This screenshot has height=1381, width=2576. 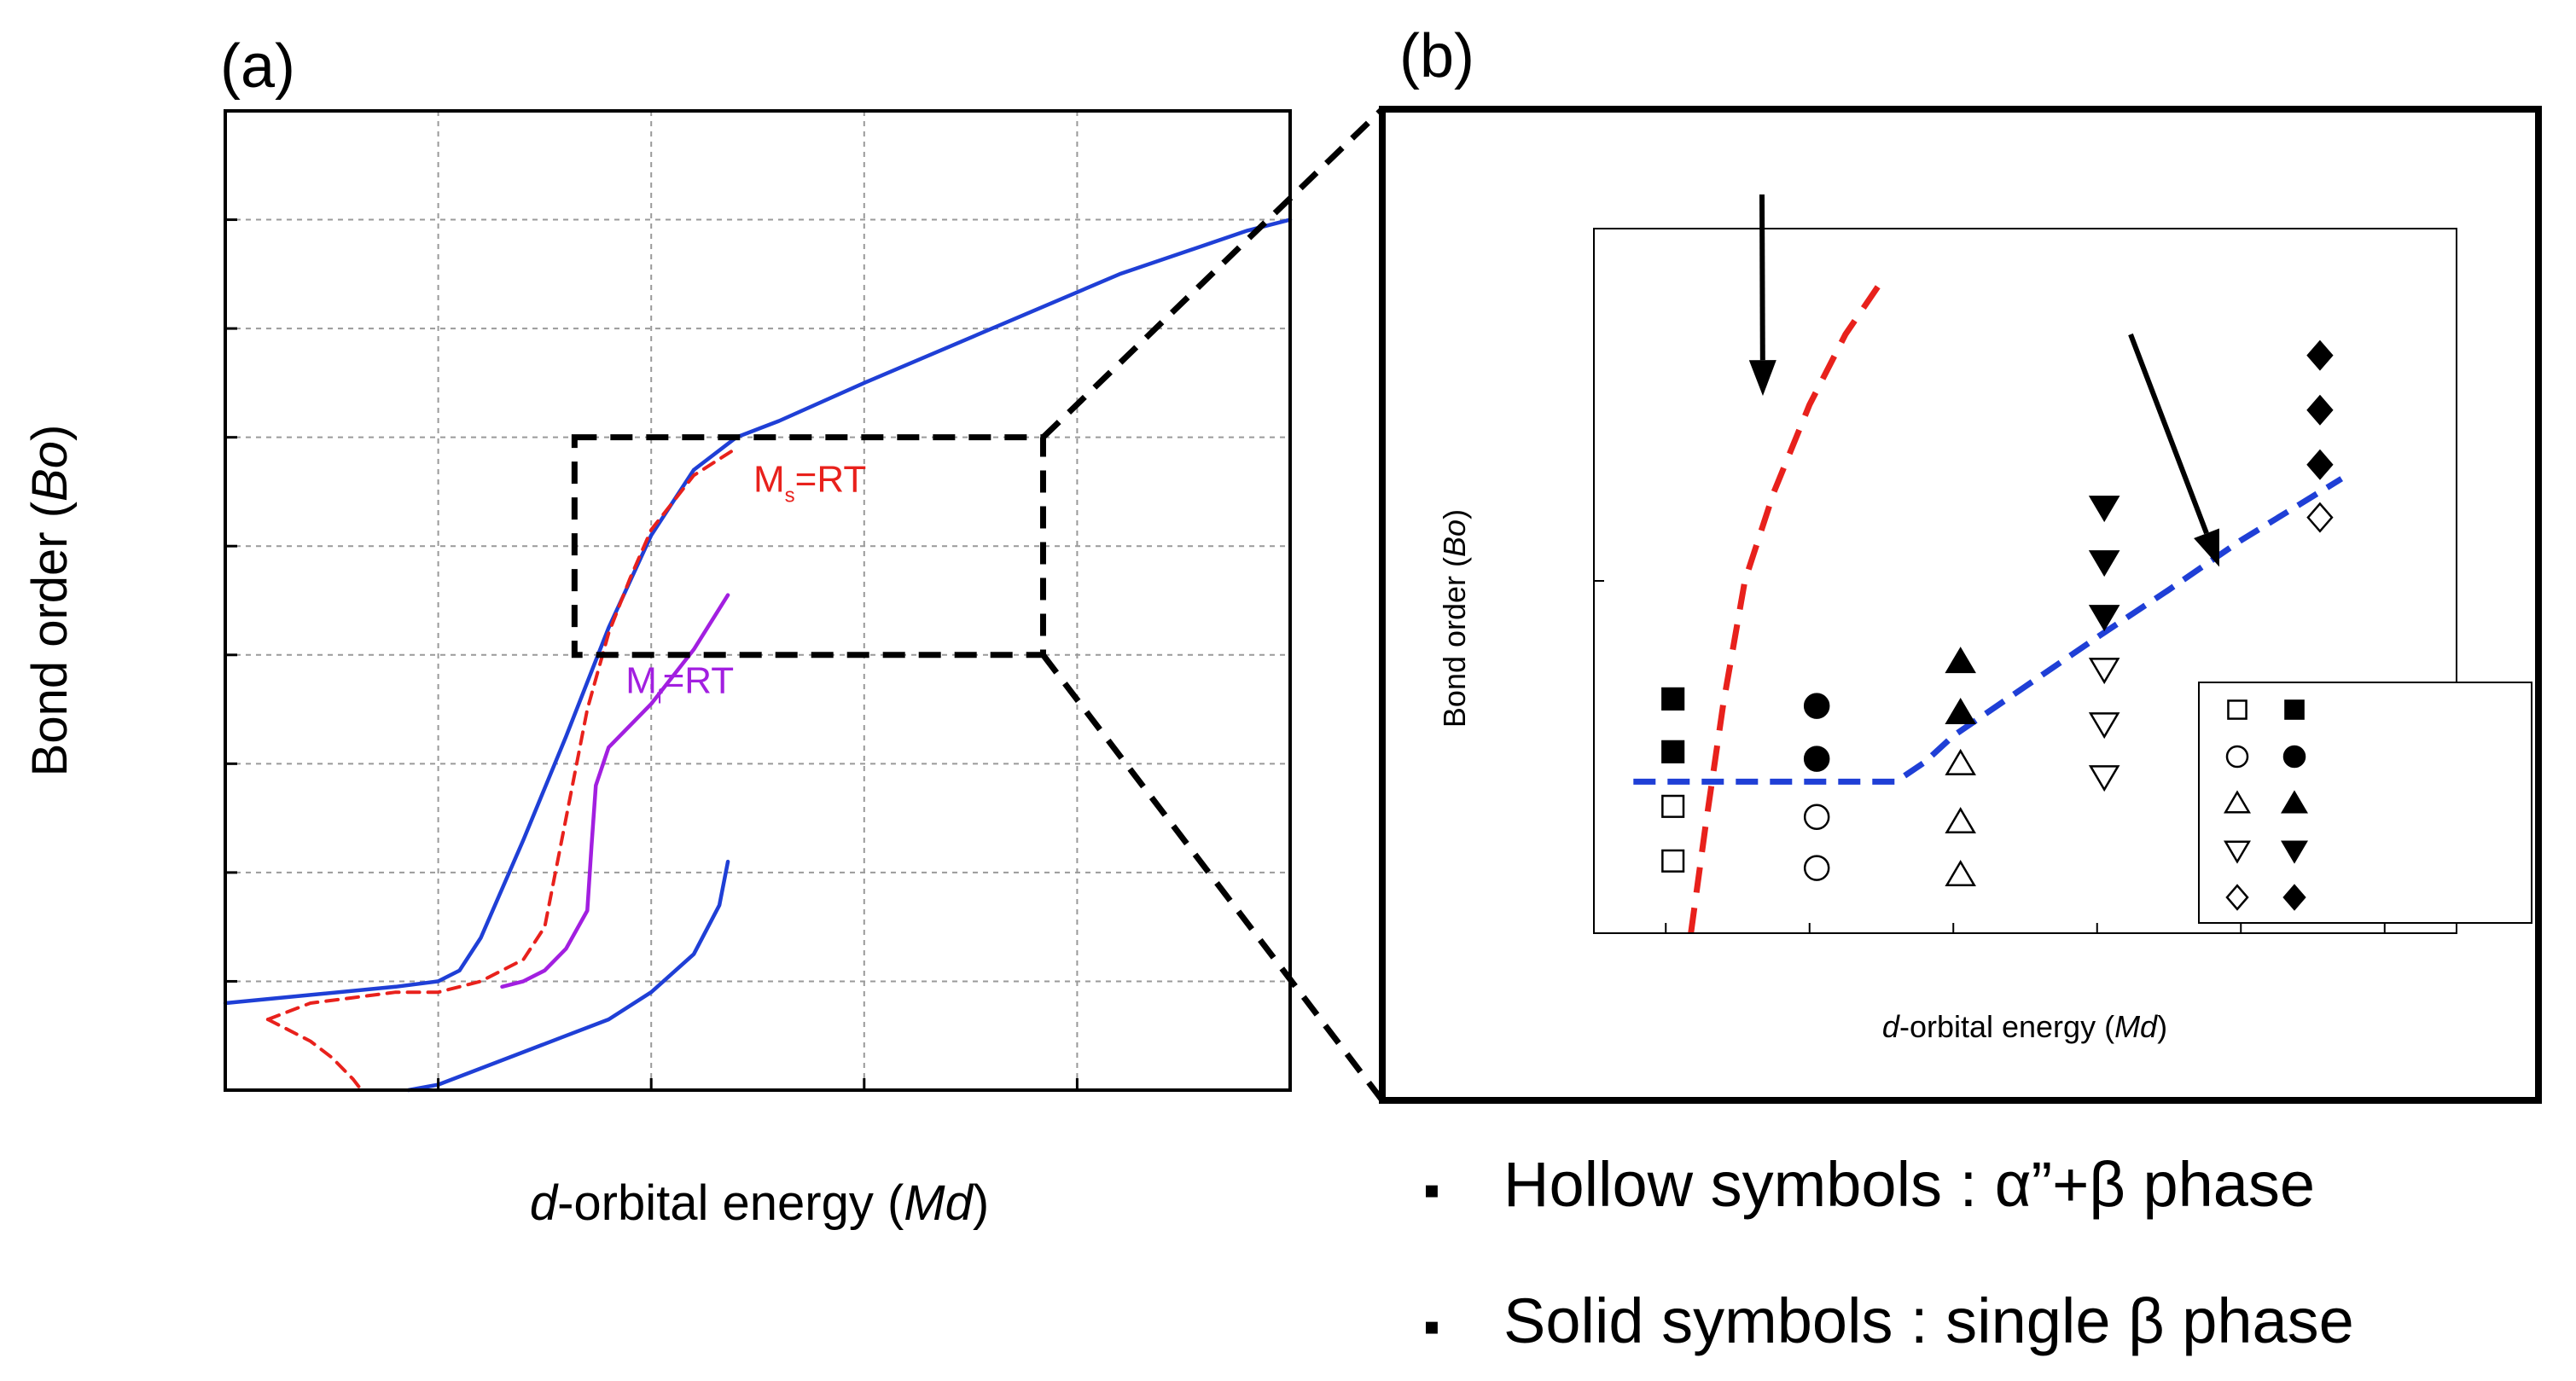 I want to click on callout-this-study-arrow-head, so click(x=2206, y=547).